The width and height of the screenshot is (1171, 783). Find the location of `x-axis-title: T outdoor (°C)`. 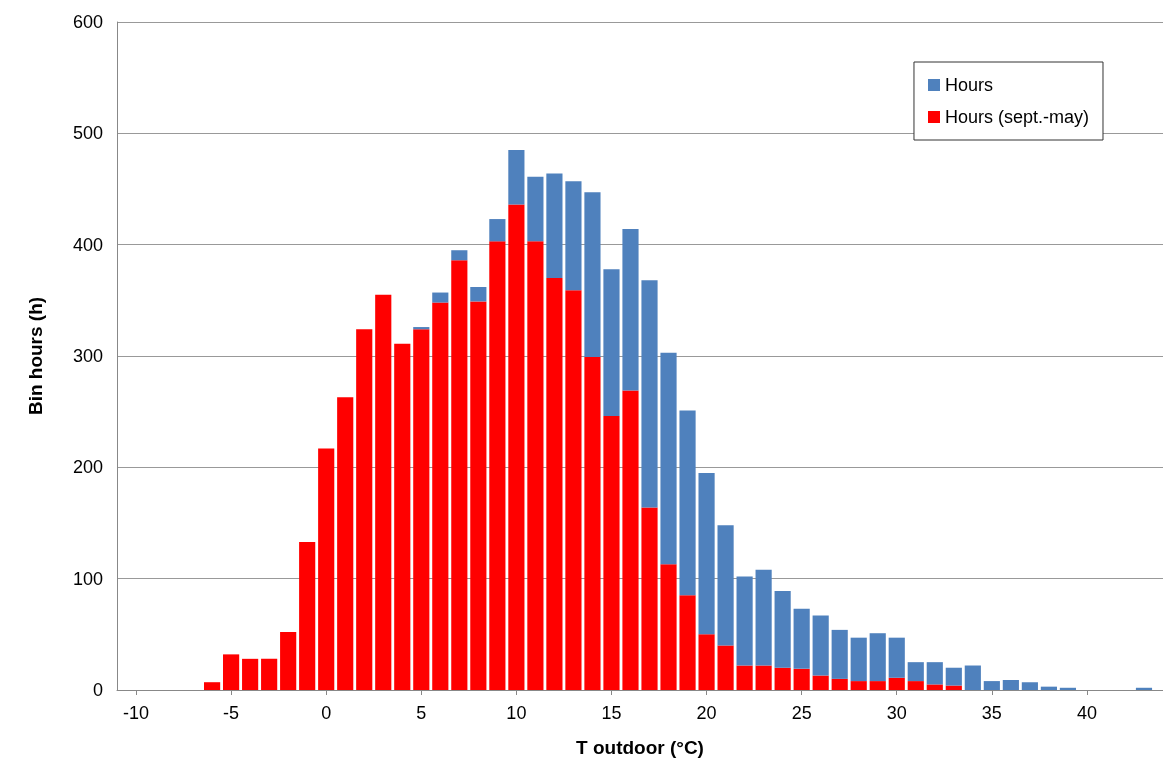

x-axis-title: T outdoor (°C) is located at coordinates (640, 747).